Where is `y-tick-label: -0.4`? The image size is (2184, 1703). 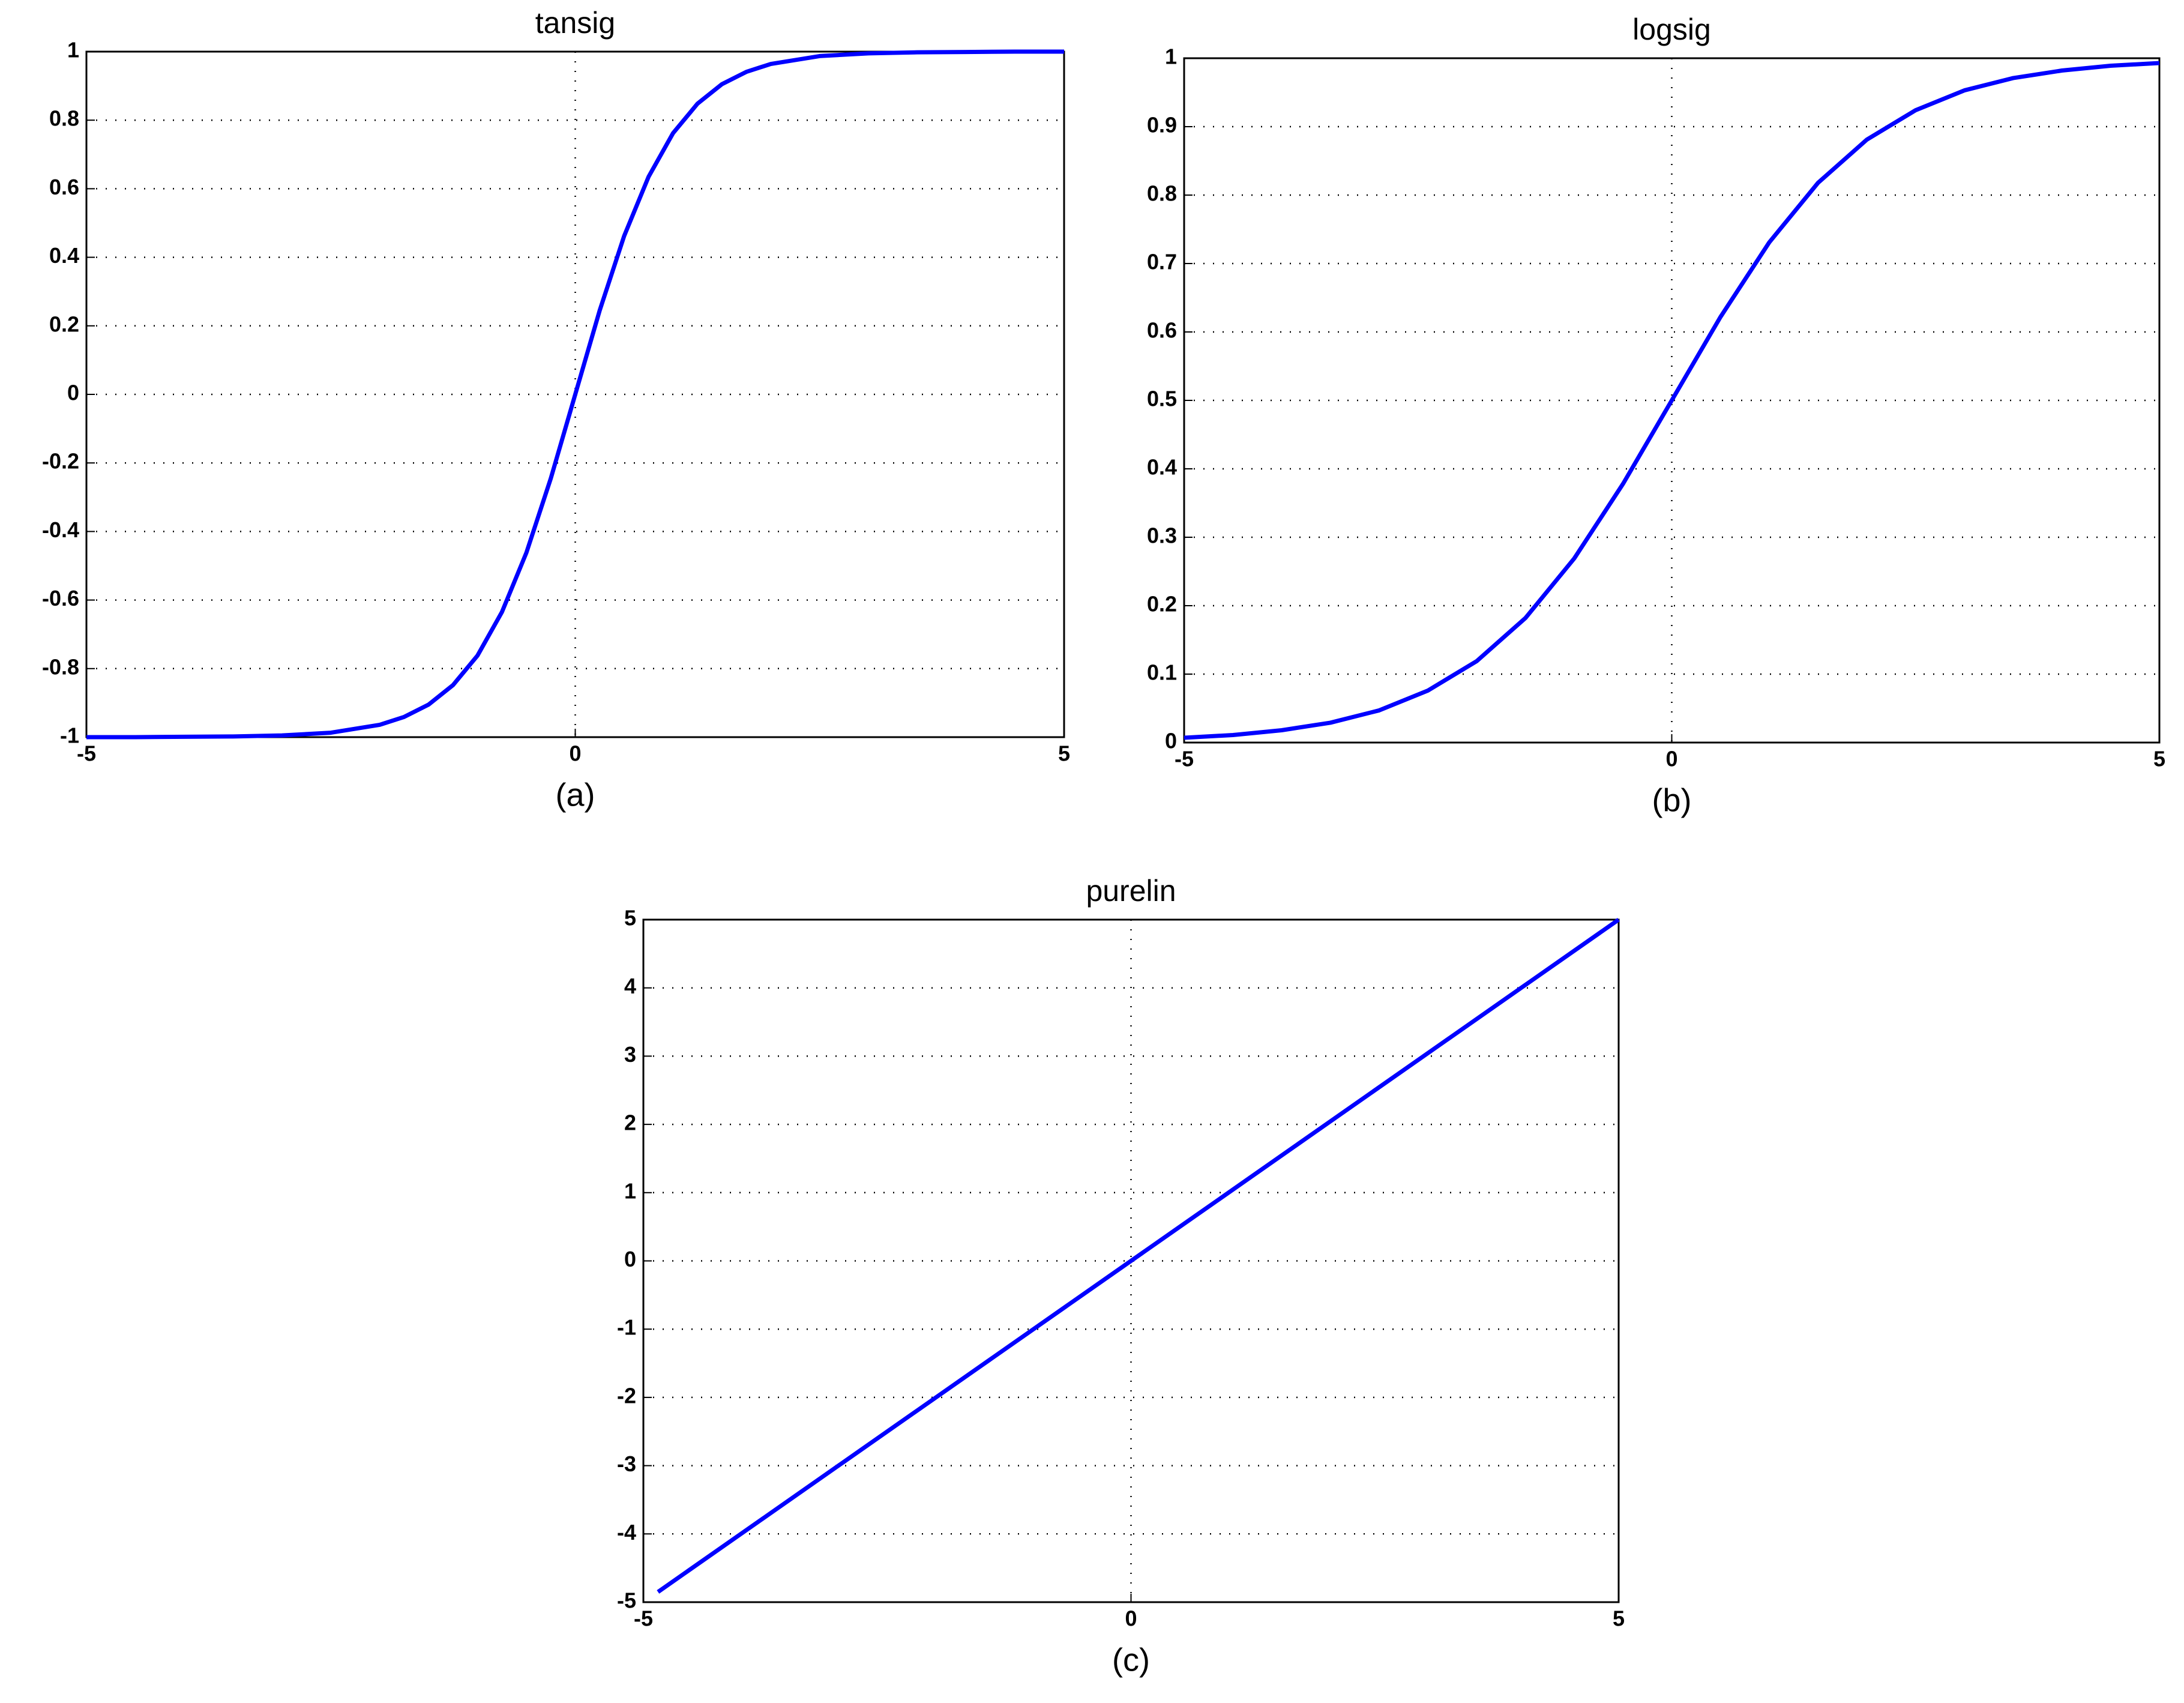 y-tick-label: -0.4 is located at coordinates (60, 529).